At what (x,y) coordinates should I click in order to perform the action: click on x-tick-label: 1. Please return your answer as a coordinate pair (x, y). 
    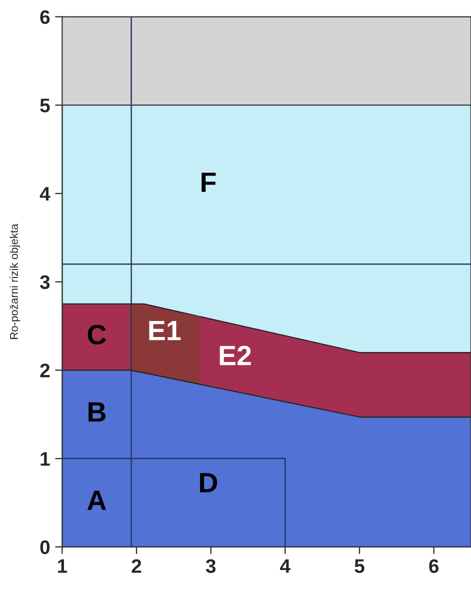
    Looking at the image, I should click on (63, 566).